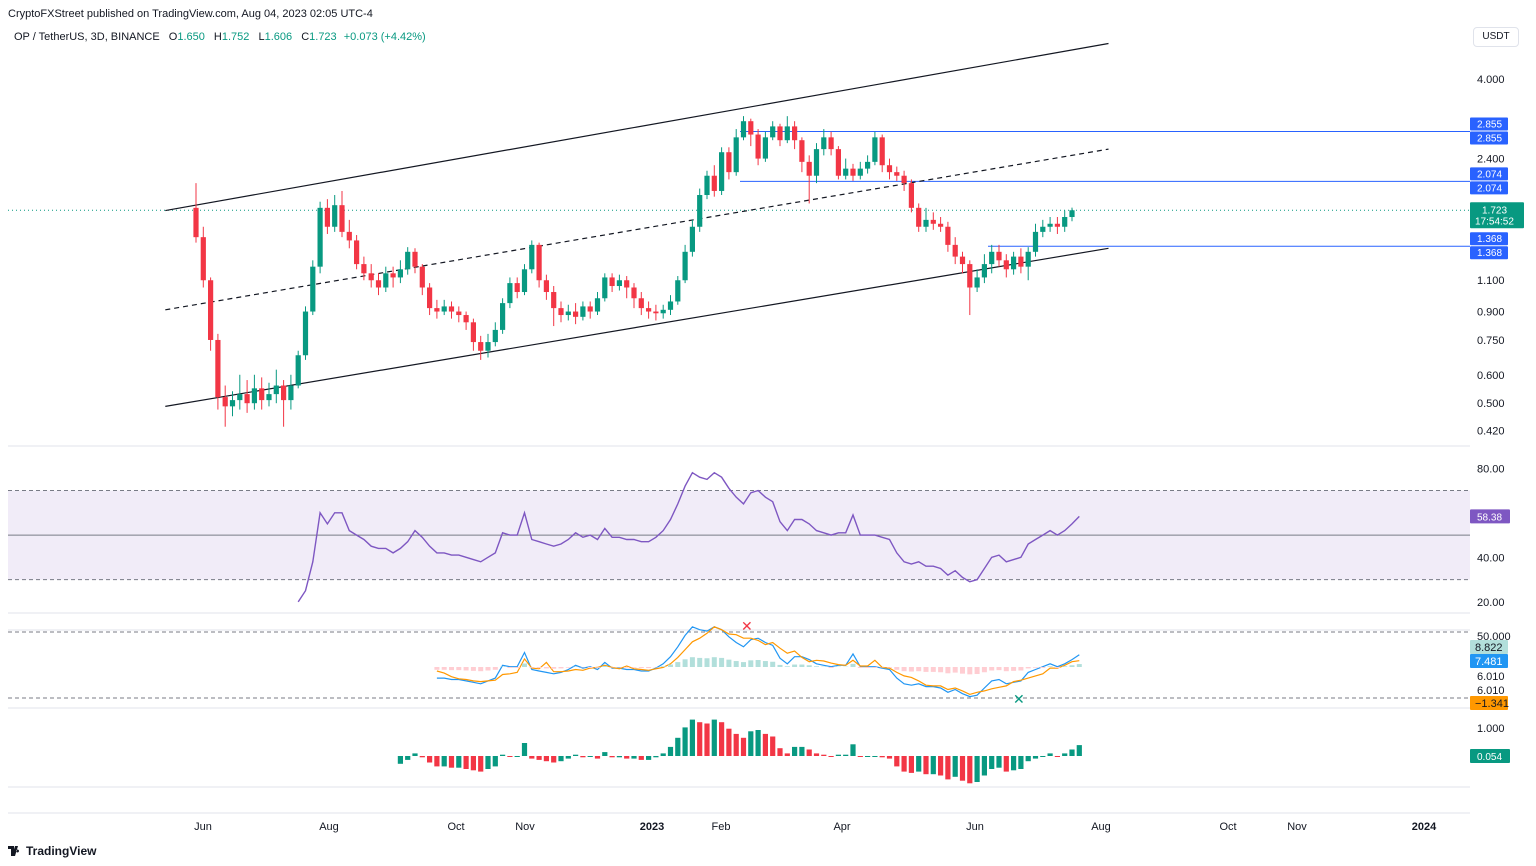 The height and width of the screenshot is (866, 1536). I want to click on countdown-label: 17:54:52, so click(1494, 221).